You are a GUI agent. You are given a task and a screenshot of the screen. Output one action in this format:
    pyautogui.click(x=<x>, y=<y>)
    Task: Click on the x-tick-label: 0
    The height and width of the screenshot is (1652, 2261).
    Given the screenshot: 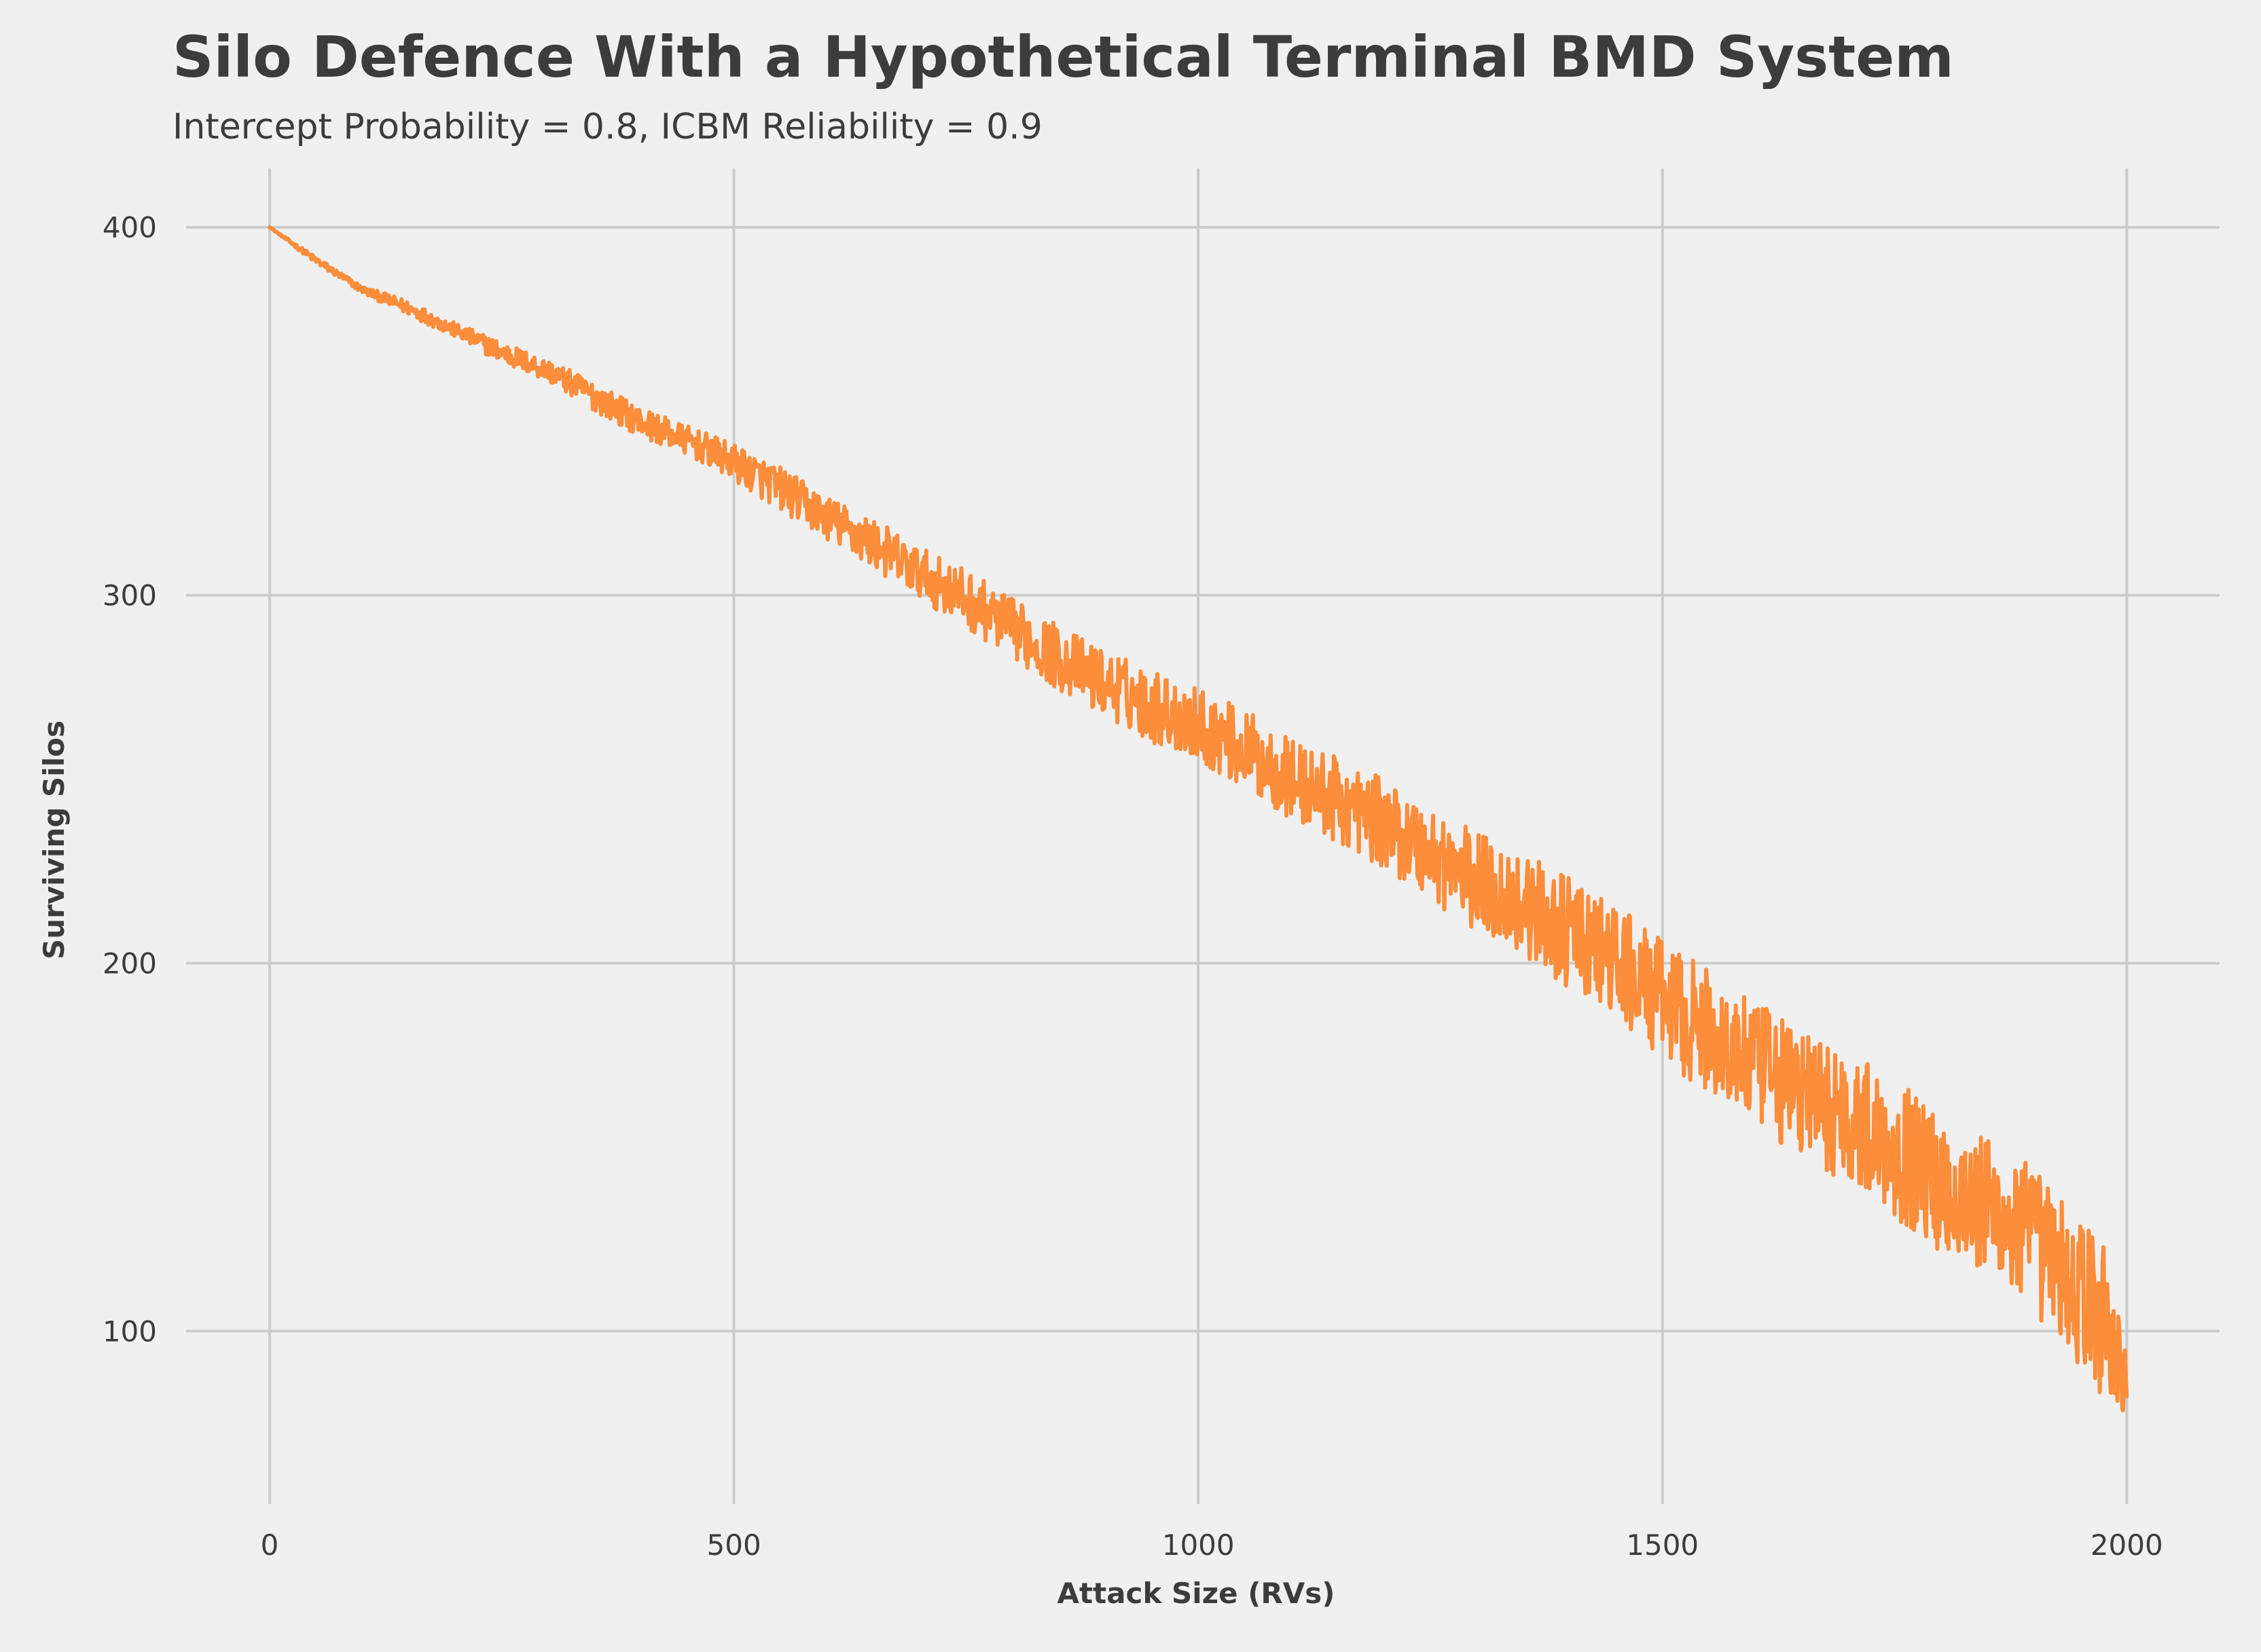 What is the action you would take?
    pyautogui.click(x=270, y=1545)
    